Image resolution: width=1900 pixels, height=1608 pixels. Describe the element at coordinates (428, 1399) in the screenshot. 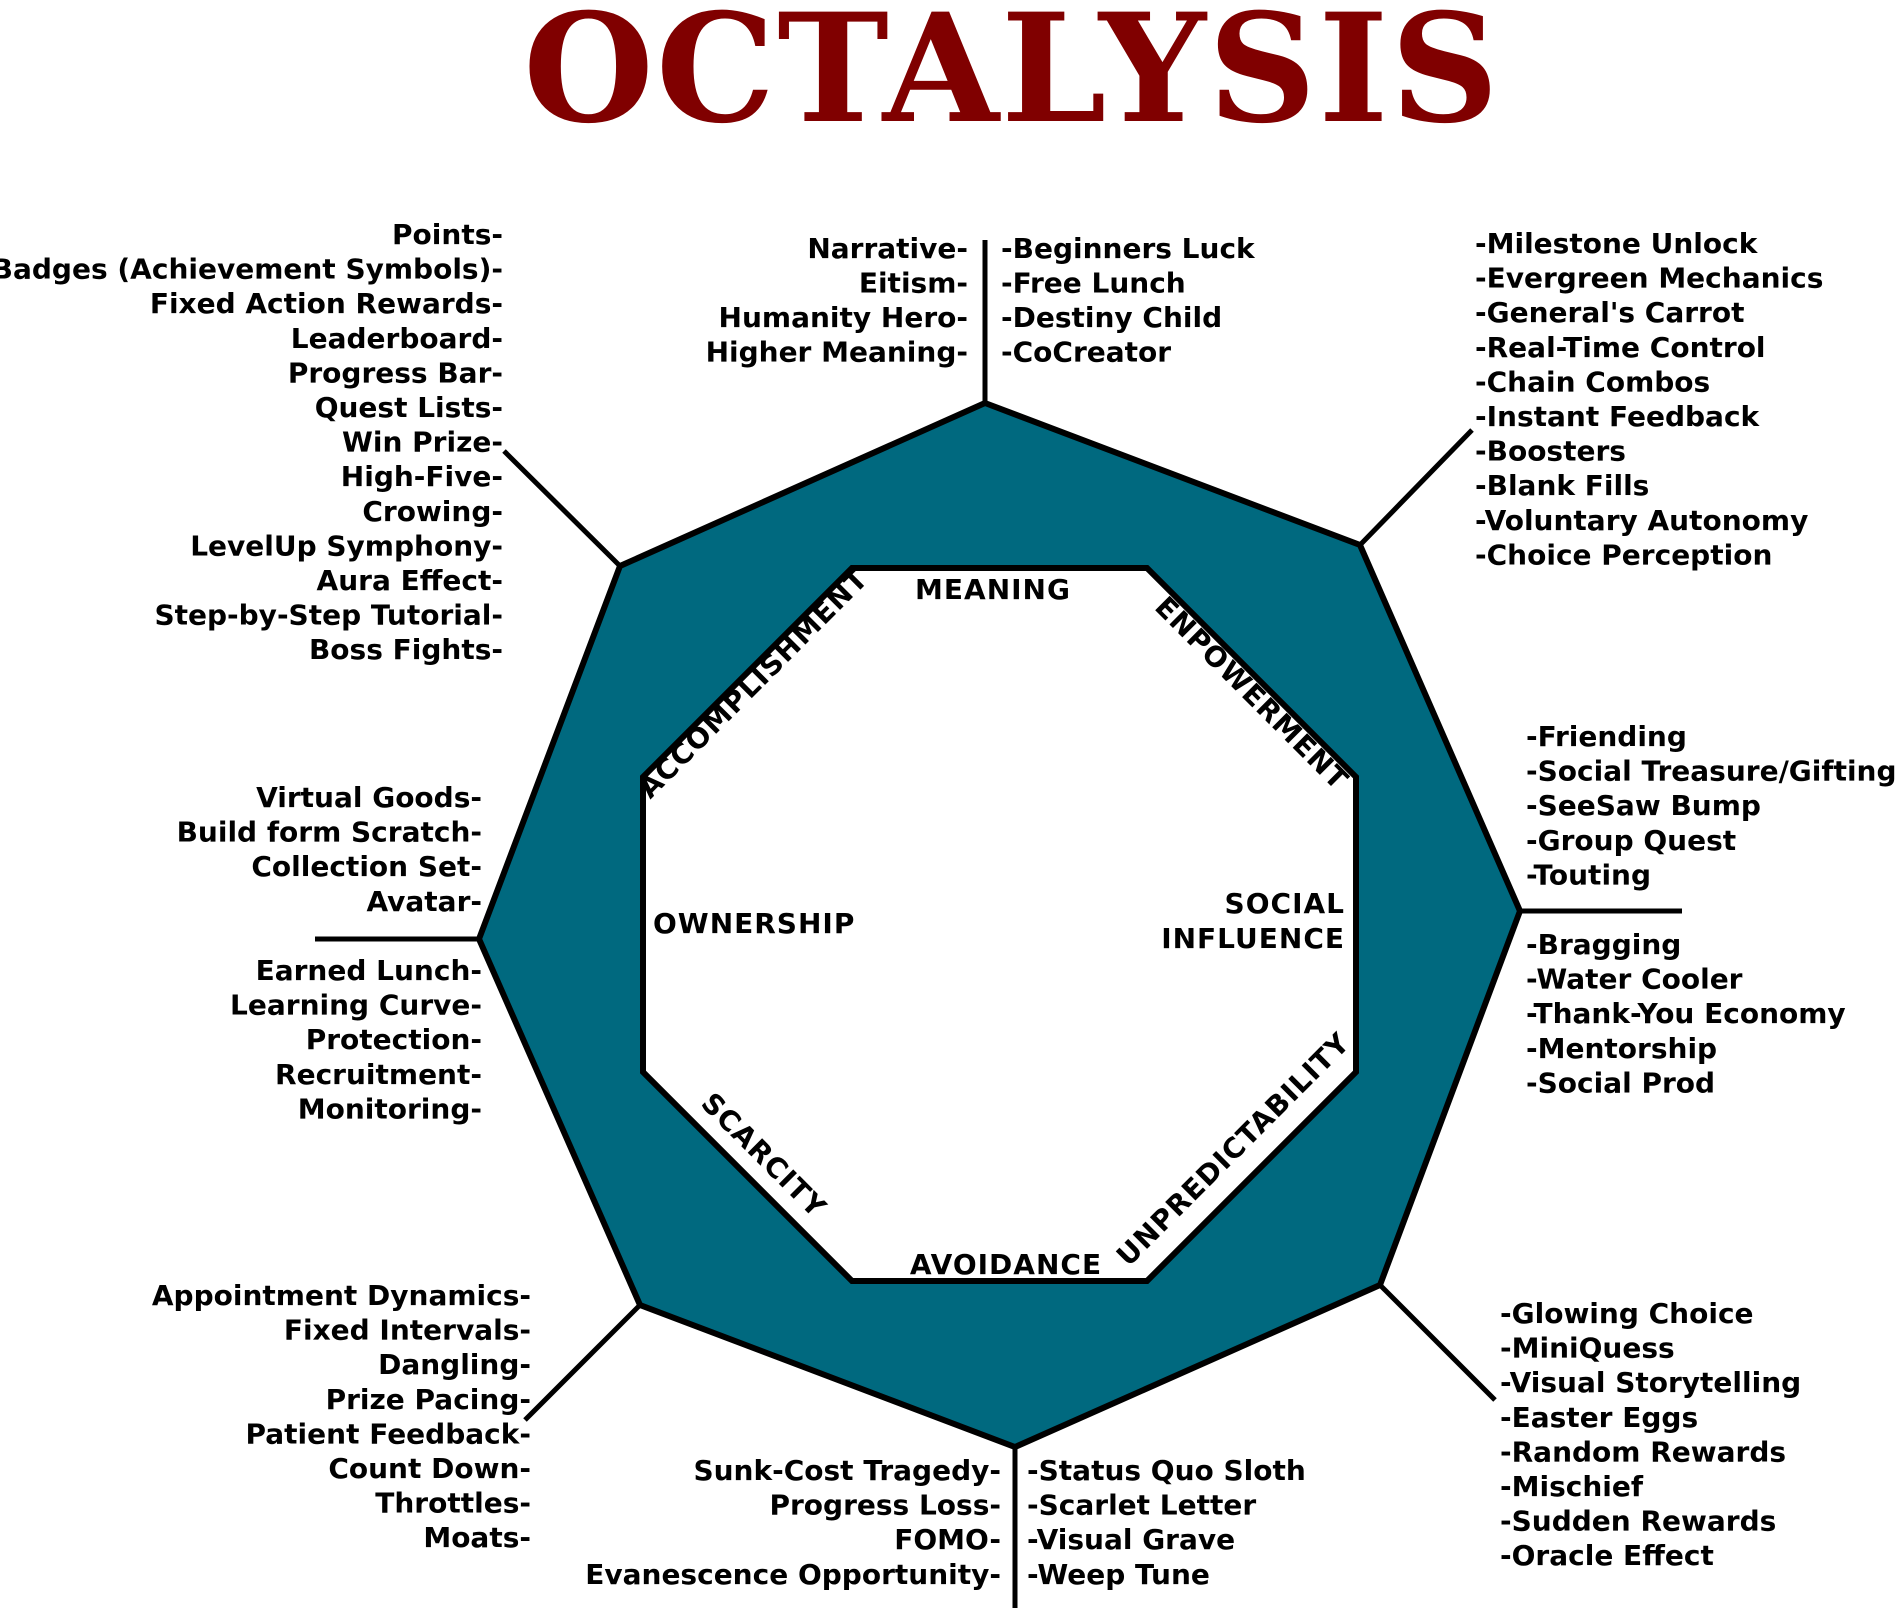

I see `technique-scarcity: Prize Pacing-` at that location.